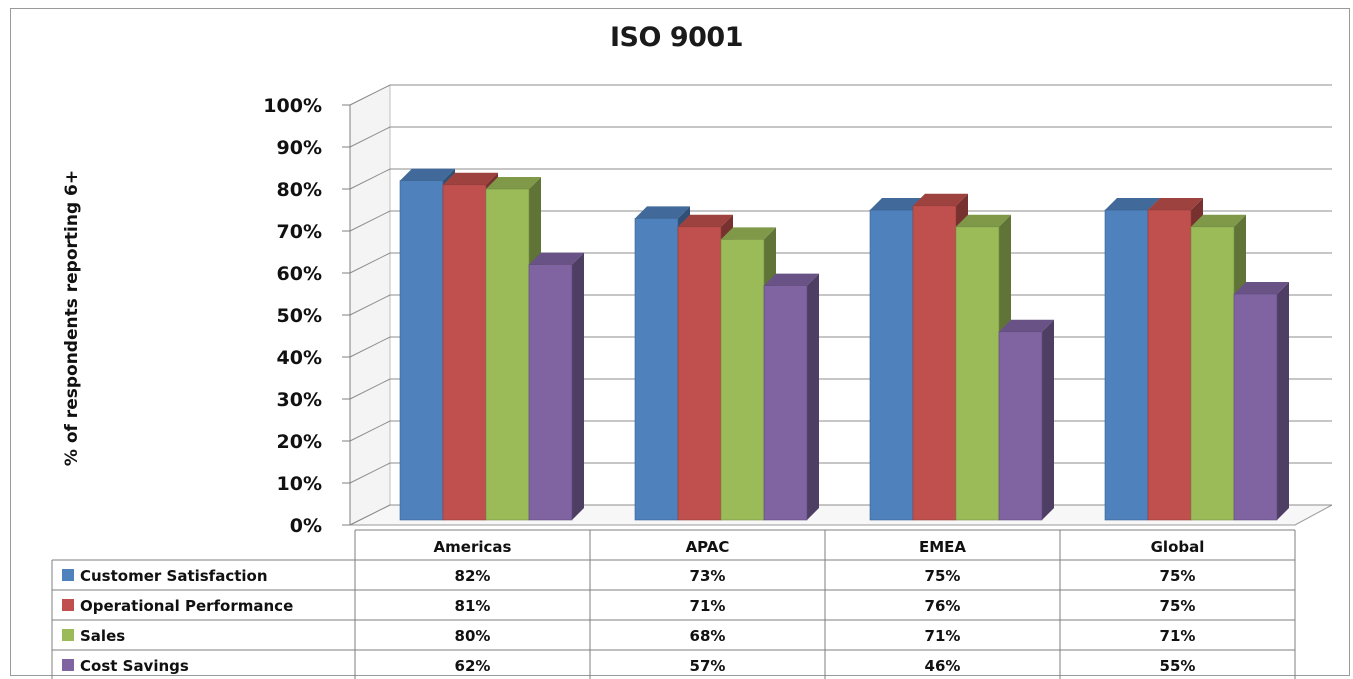  Describe the element at coordinates (299, 148) in the screenshot. I see `y-tick-label: 90%` at that location.